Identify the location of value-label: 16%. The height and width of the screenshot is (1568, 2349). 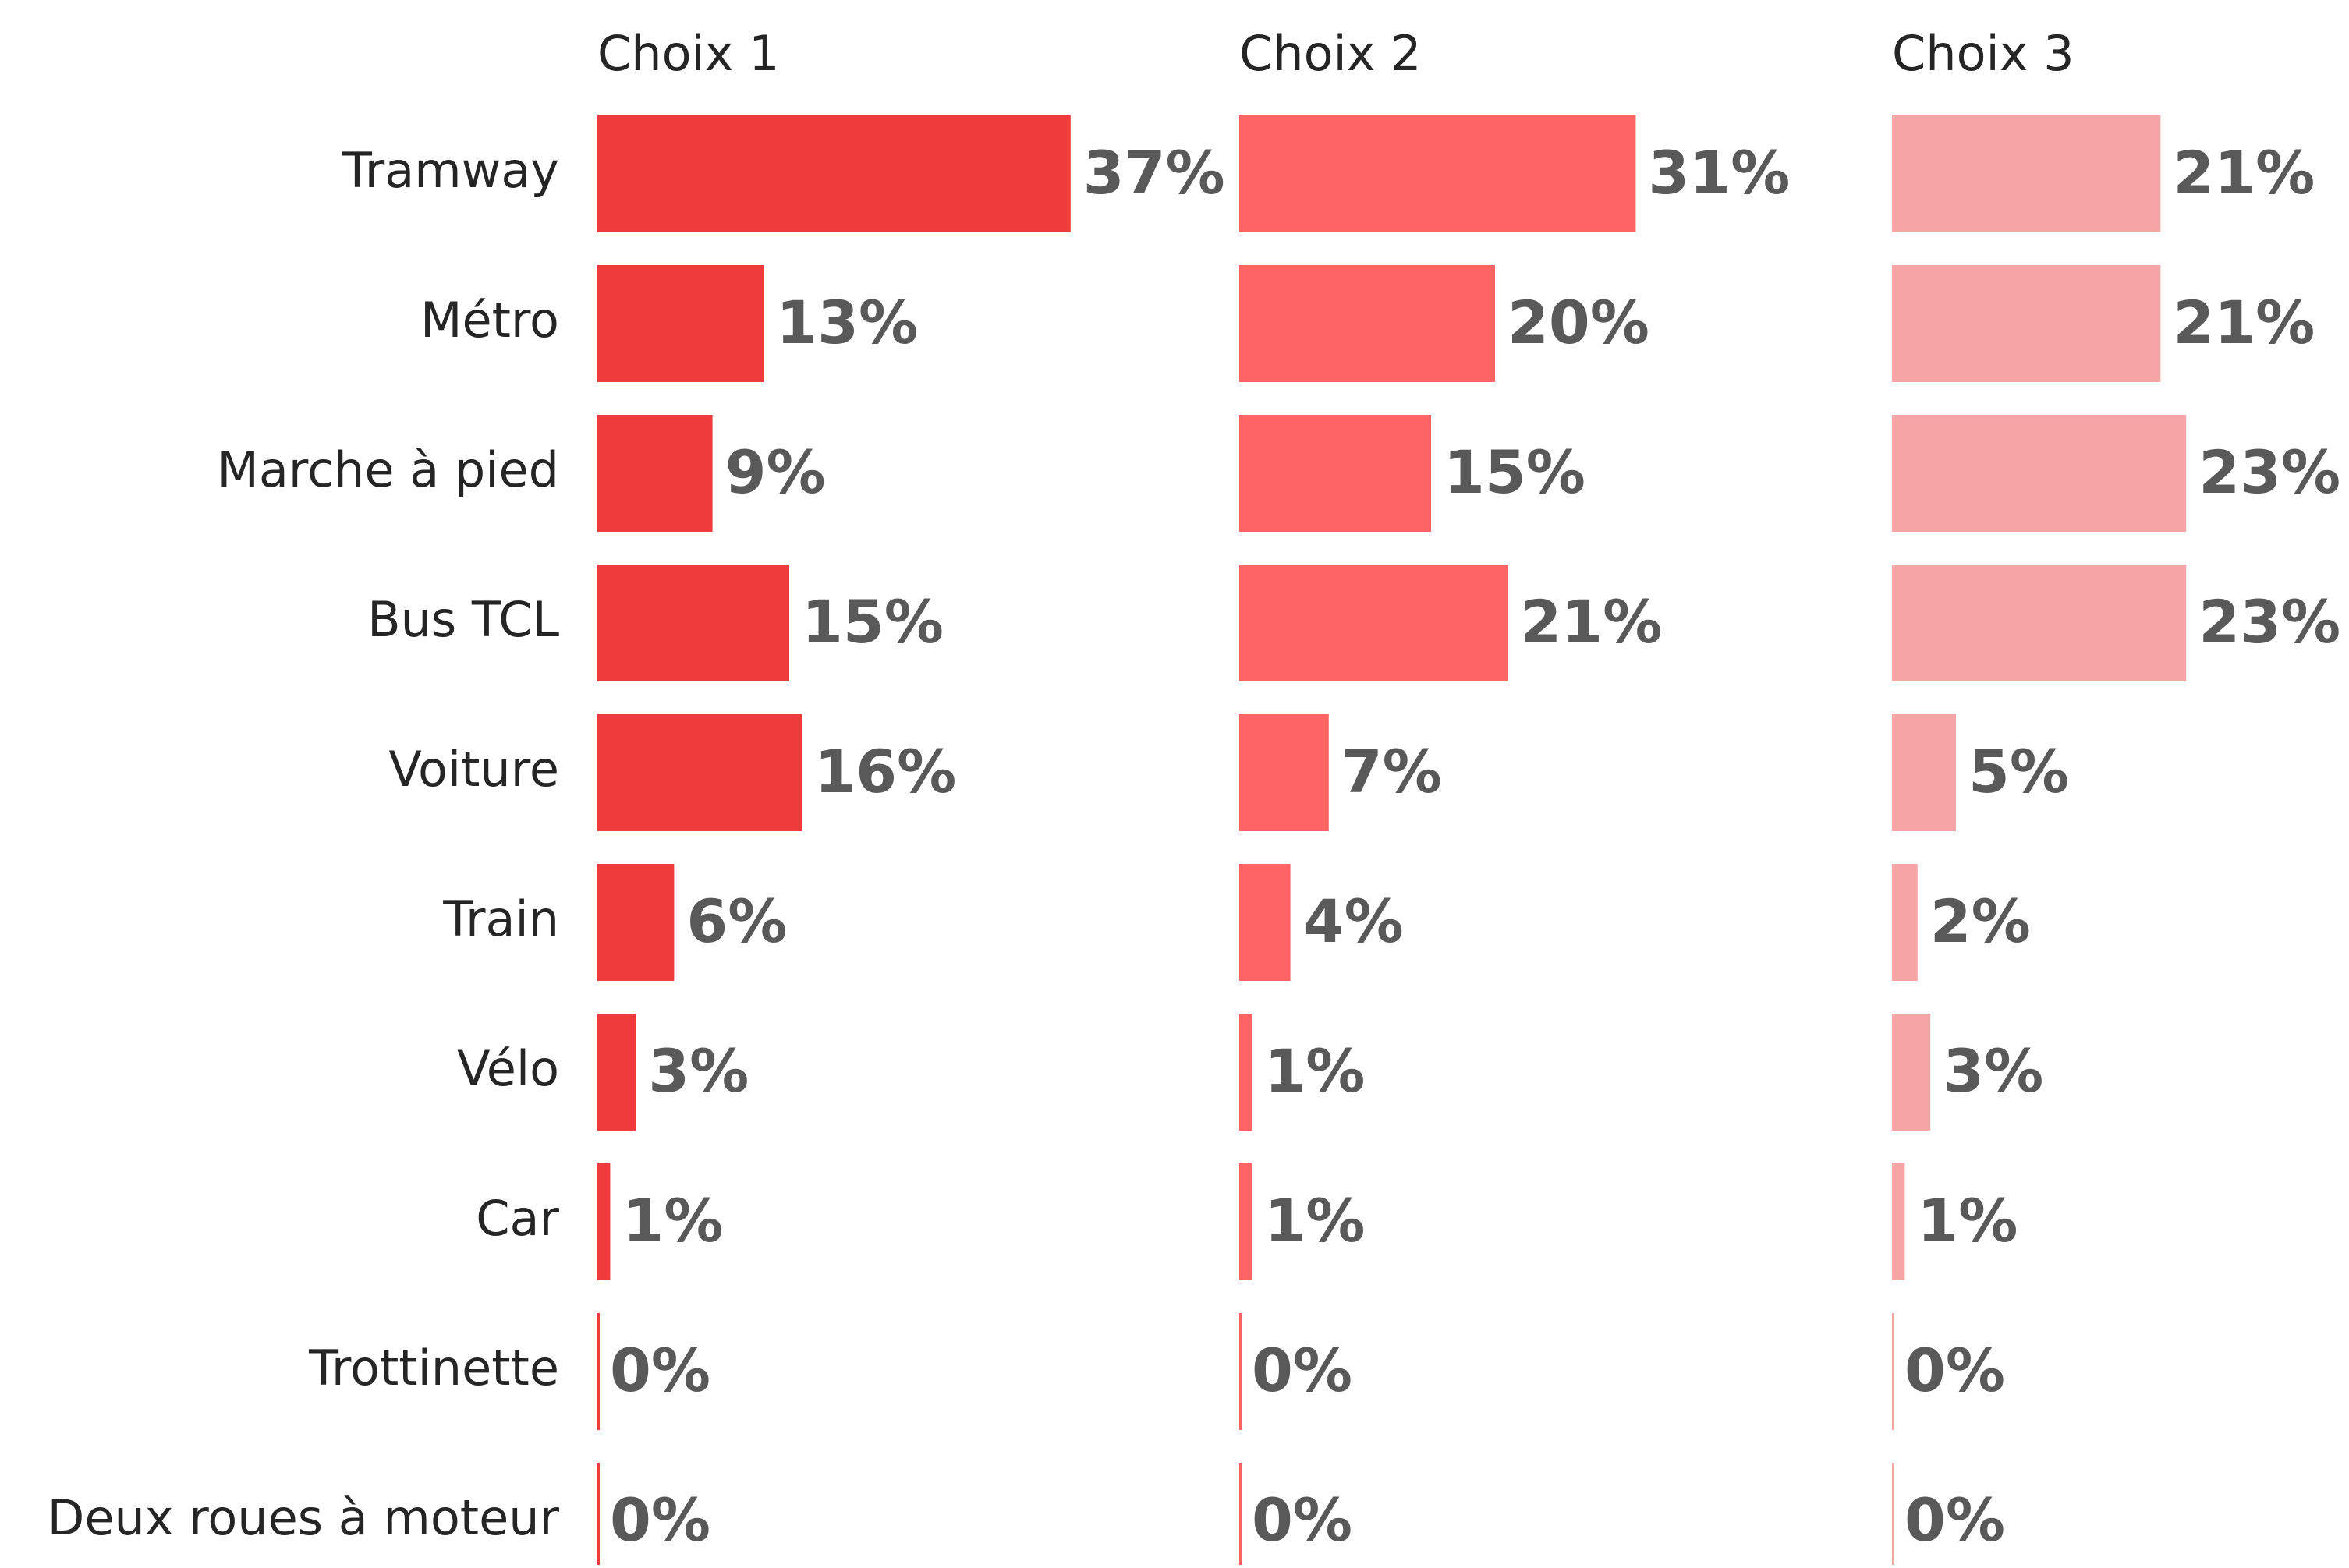
(885, 771).